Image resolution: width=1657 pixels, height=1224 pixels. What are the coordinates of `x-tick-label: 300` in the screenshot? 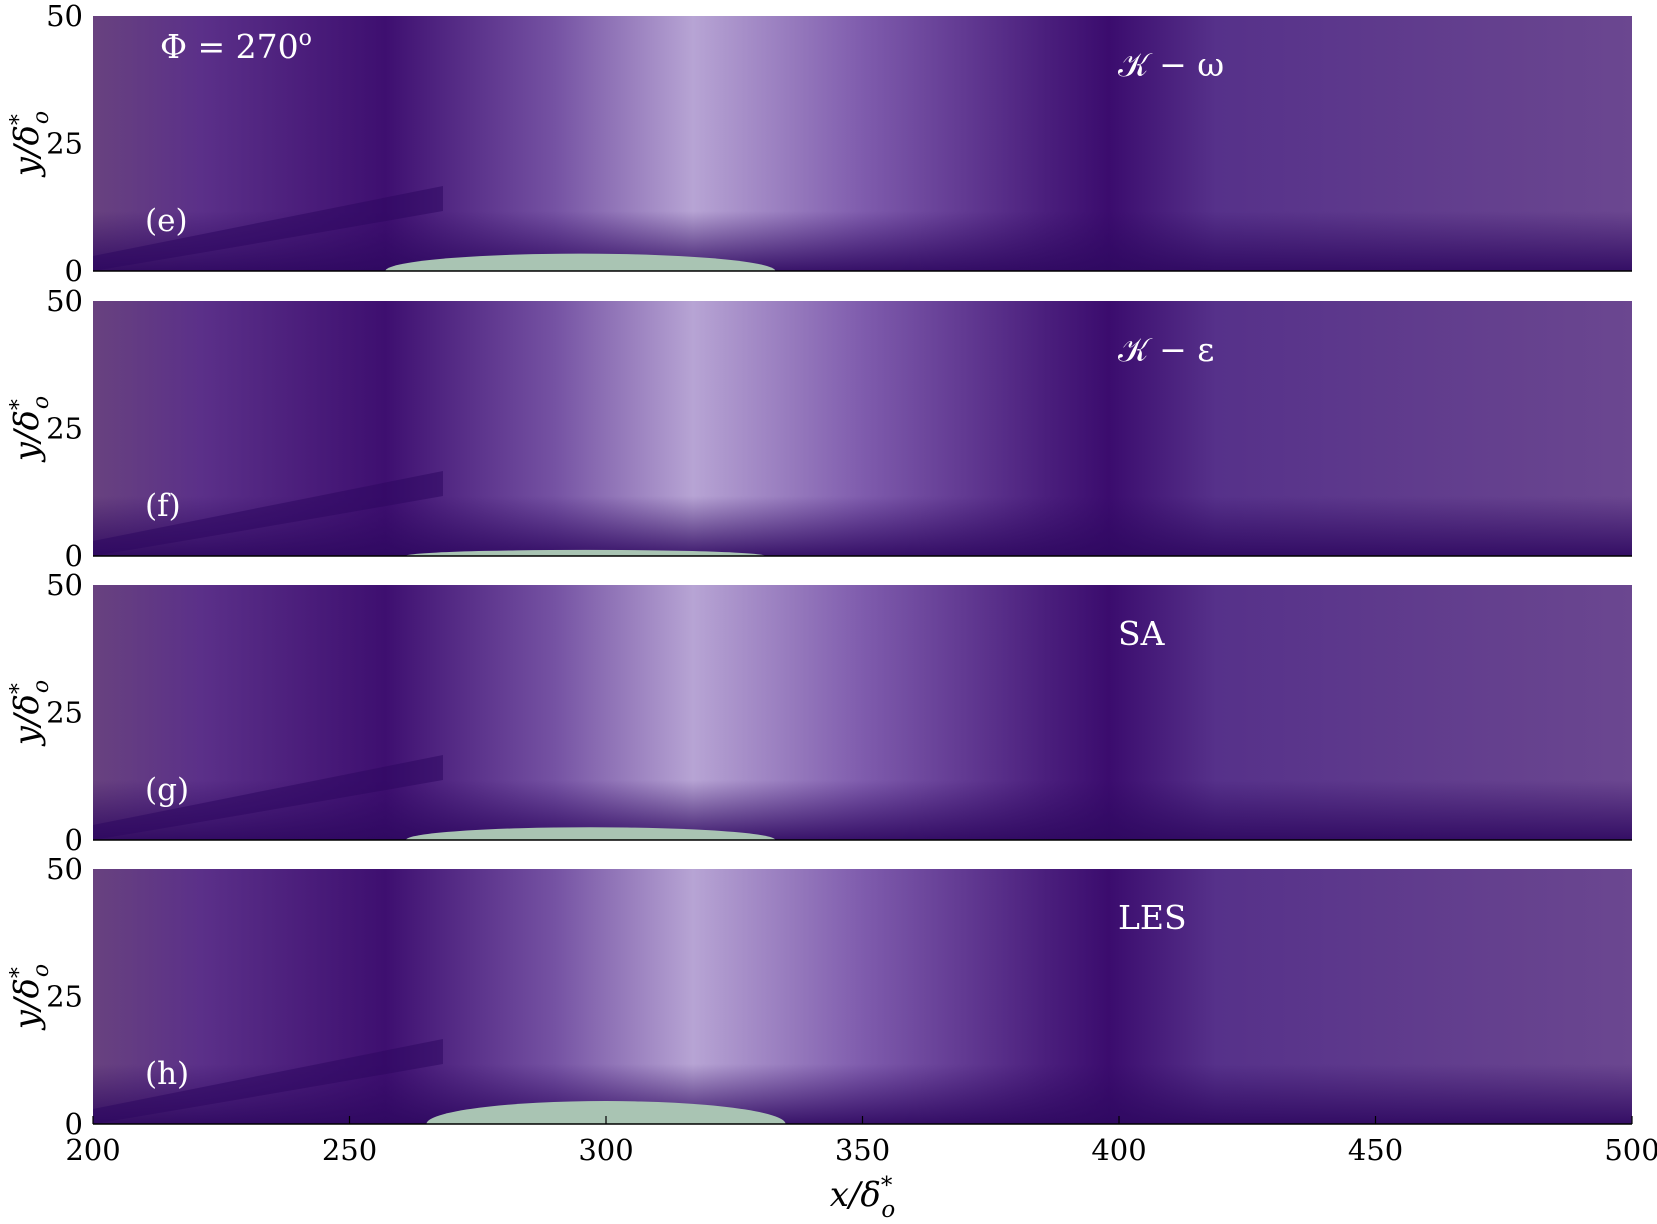 It's located at (605, 1150).